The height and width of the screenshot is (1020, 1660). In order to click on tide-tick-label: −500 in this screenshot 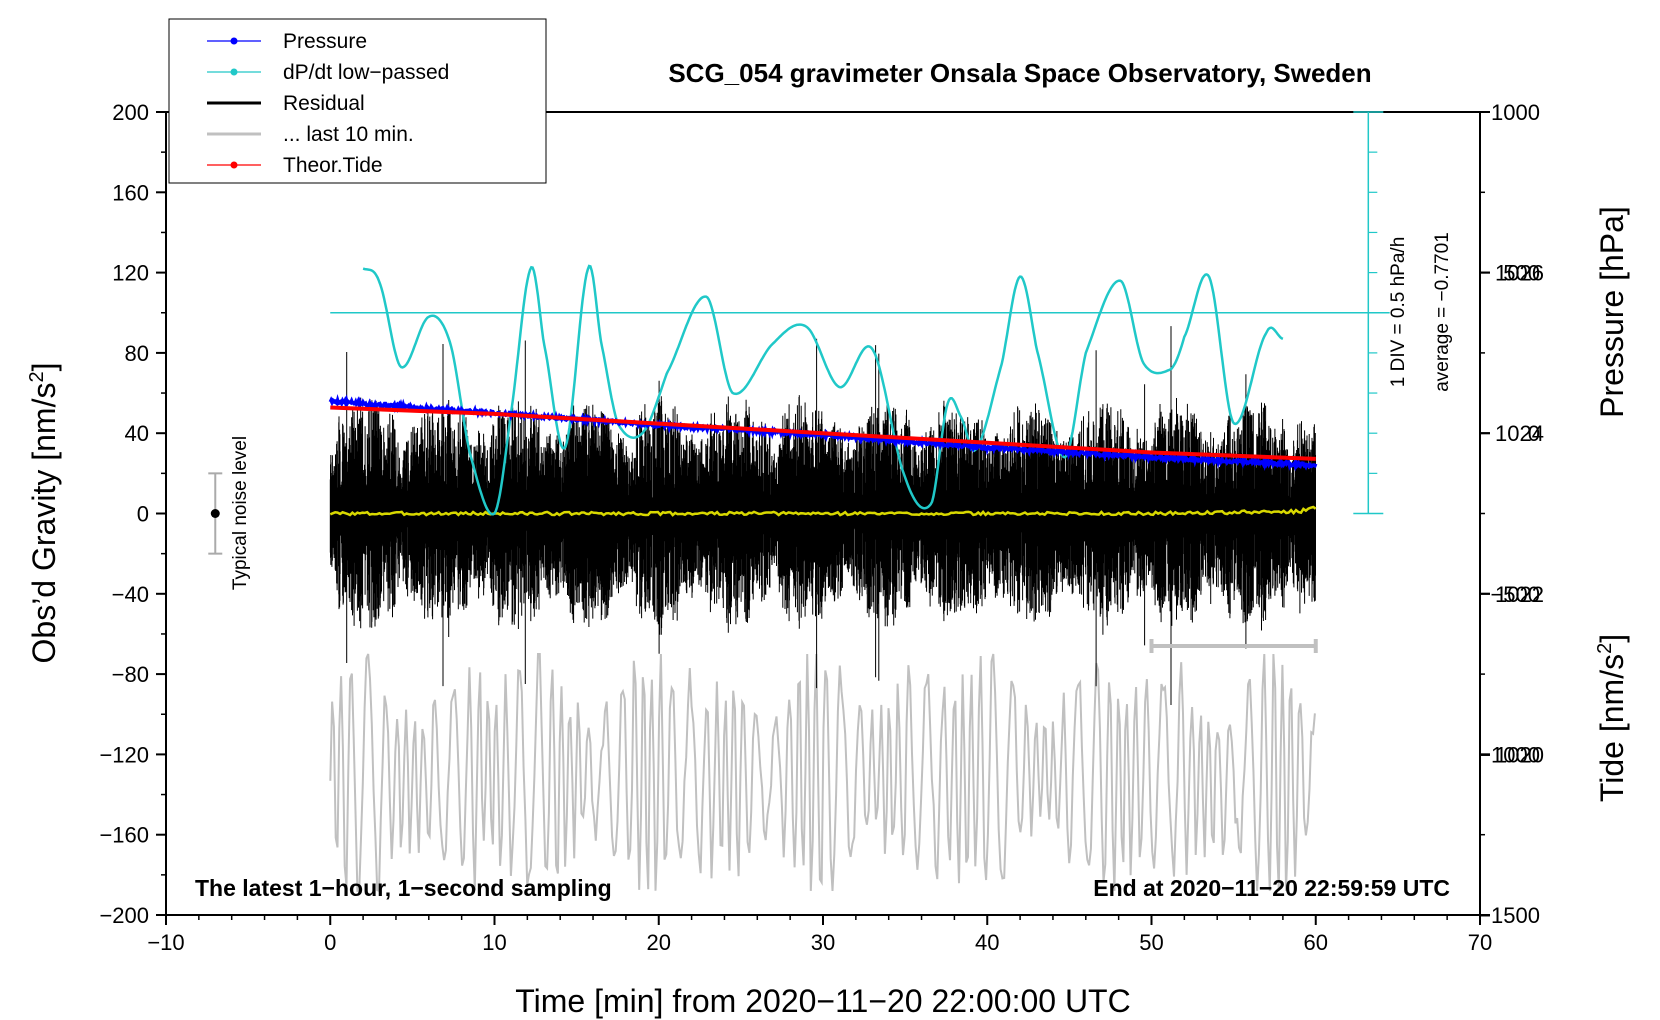, I will do `click(1515, 594)`.